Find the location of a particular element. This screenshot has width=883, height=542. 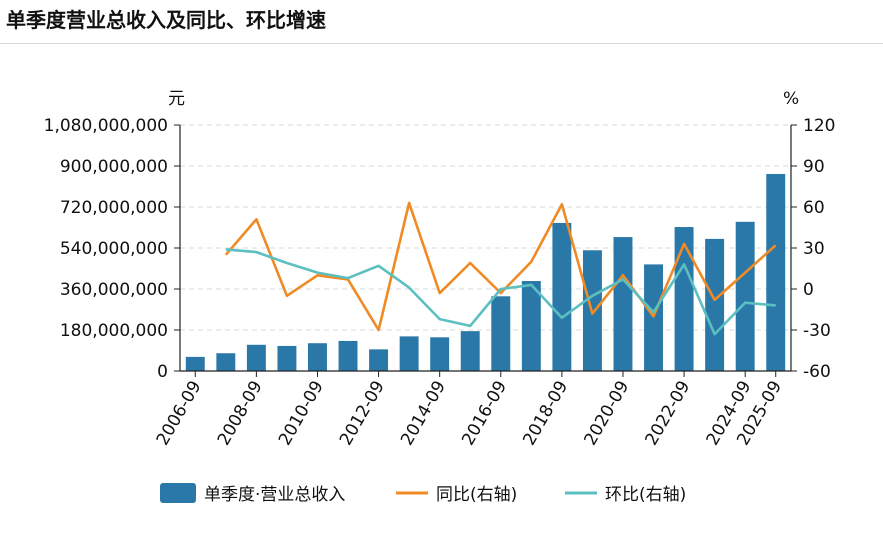

legend-item: 环比(右轴) is located at coordinates (625, 495).